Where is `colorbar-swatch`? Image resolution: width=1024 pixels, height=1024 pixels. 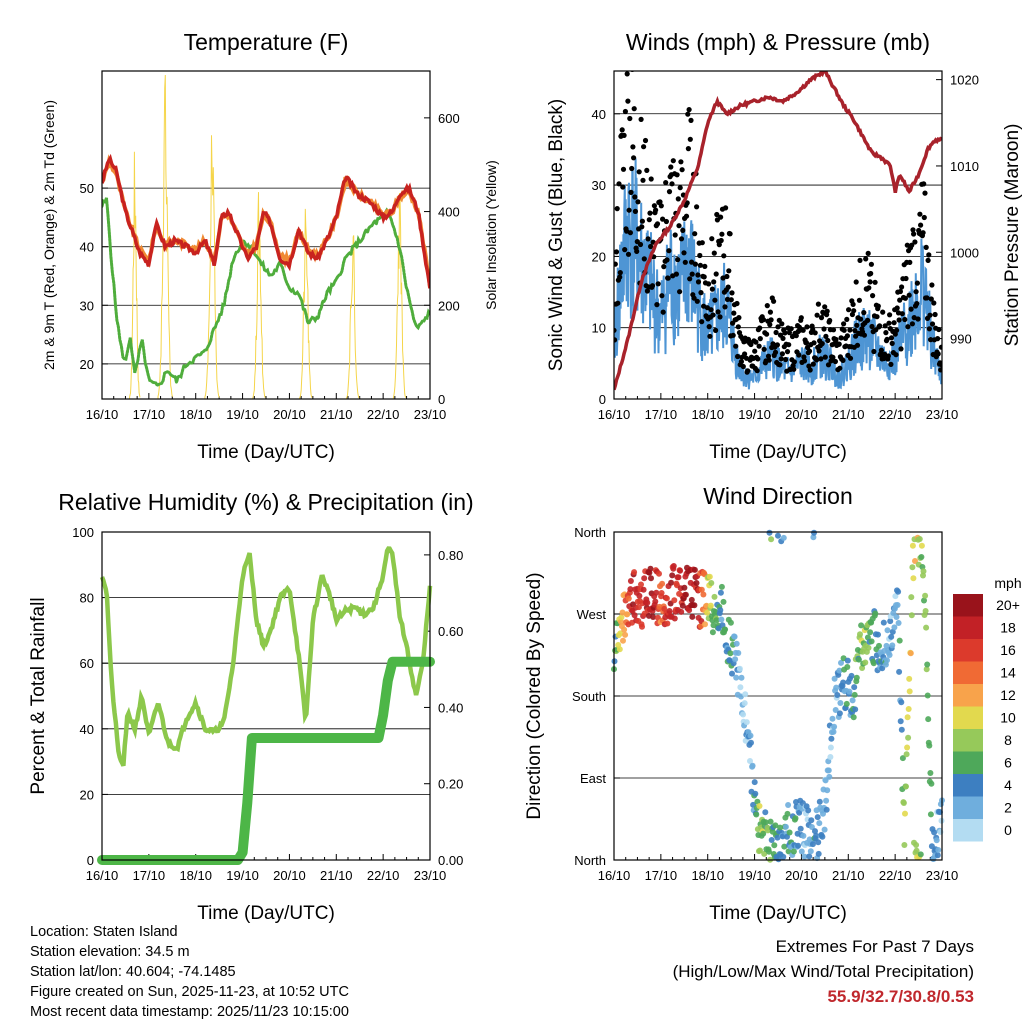 colorbar-swatch is located at coordinates (968, 627).